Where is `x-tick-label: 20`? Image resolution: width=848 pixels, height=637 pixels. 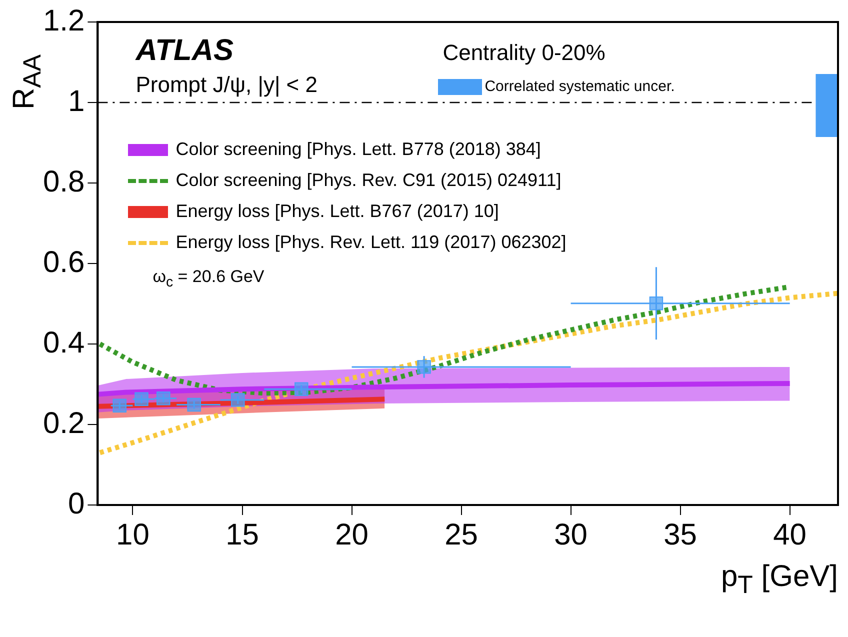 x-tick-label: 20 is located at coordinates (351, 535).